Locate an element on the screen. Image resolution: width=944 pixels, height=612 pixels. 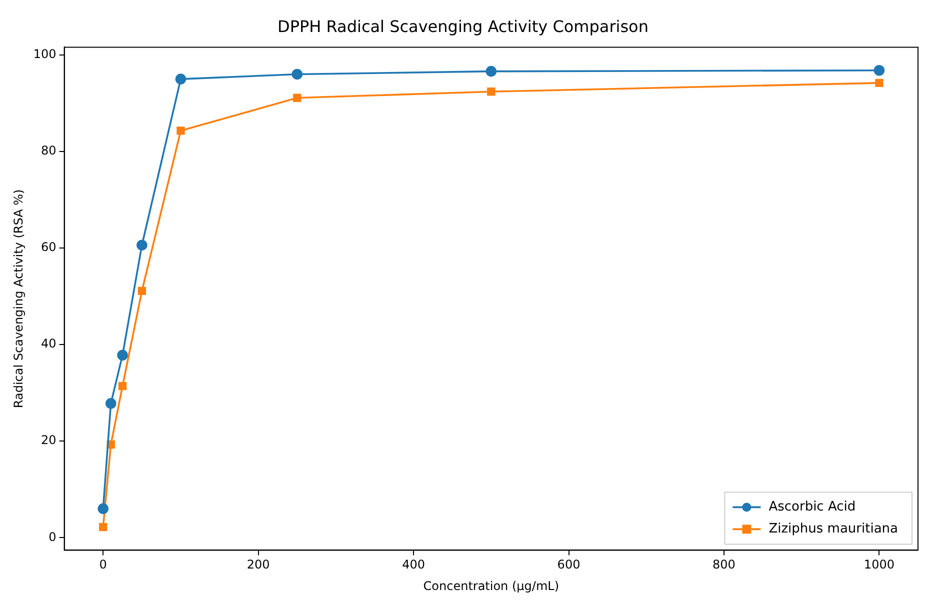
y-axis-title: Radical Scavenging Activity (RSA %) is located at coordinates (18, 298).